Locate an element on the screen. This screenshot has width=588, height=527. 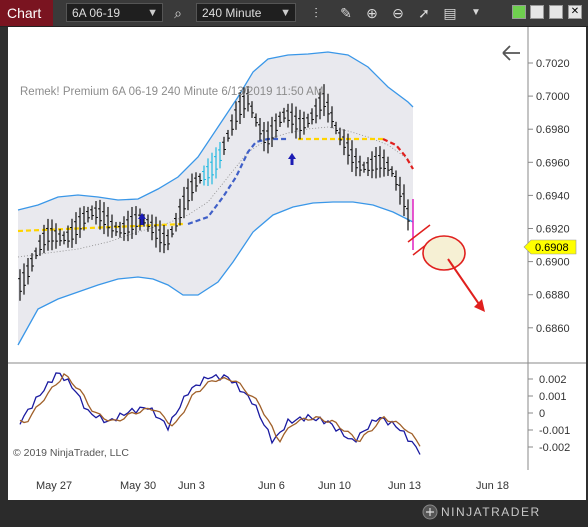
last-price-value: 0.6908 is located at coordinates (552, 248).